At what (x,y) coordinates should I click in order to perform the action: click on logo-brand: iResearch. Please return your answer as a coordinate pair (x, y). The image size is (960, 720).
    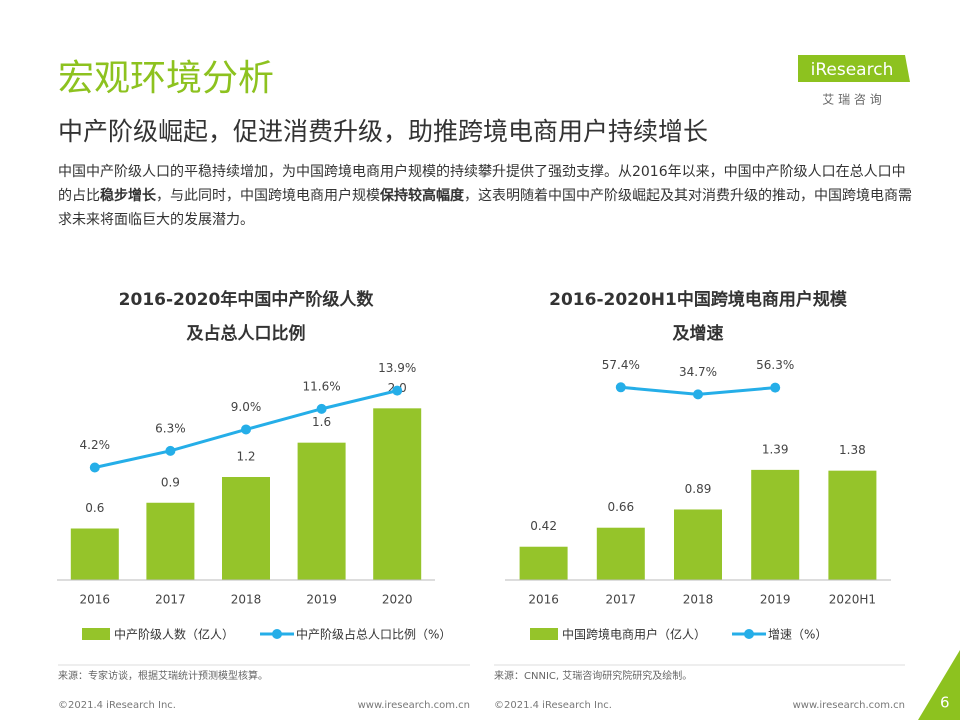
    Looking at the image, I should click on (852, 70).